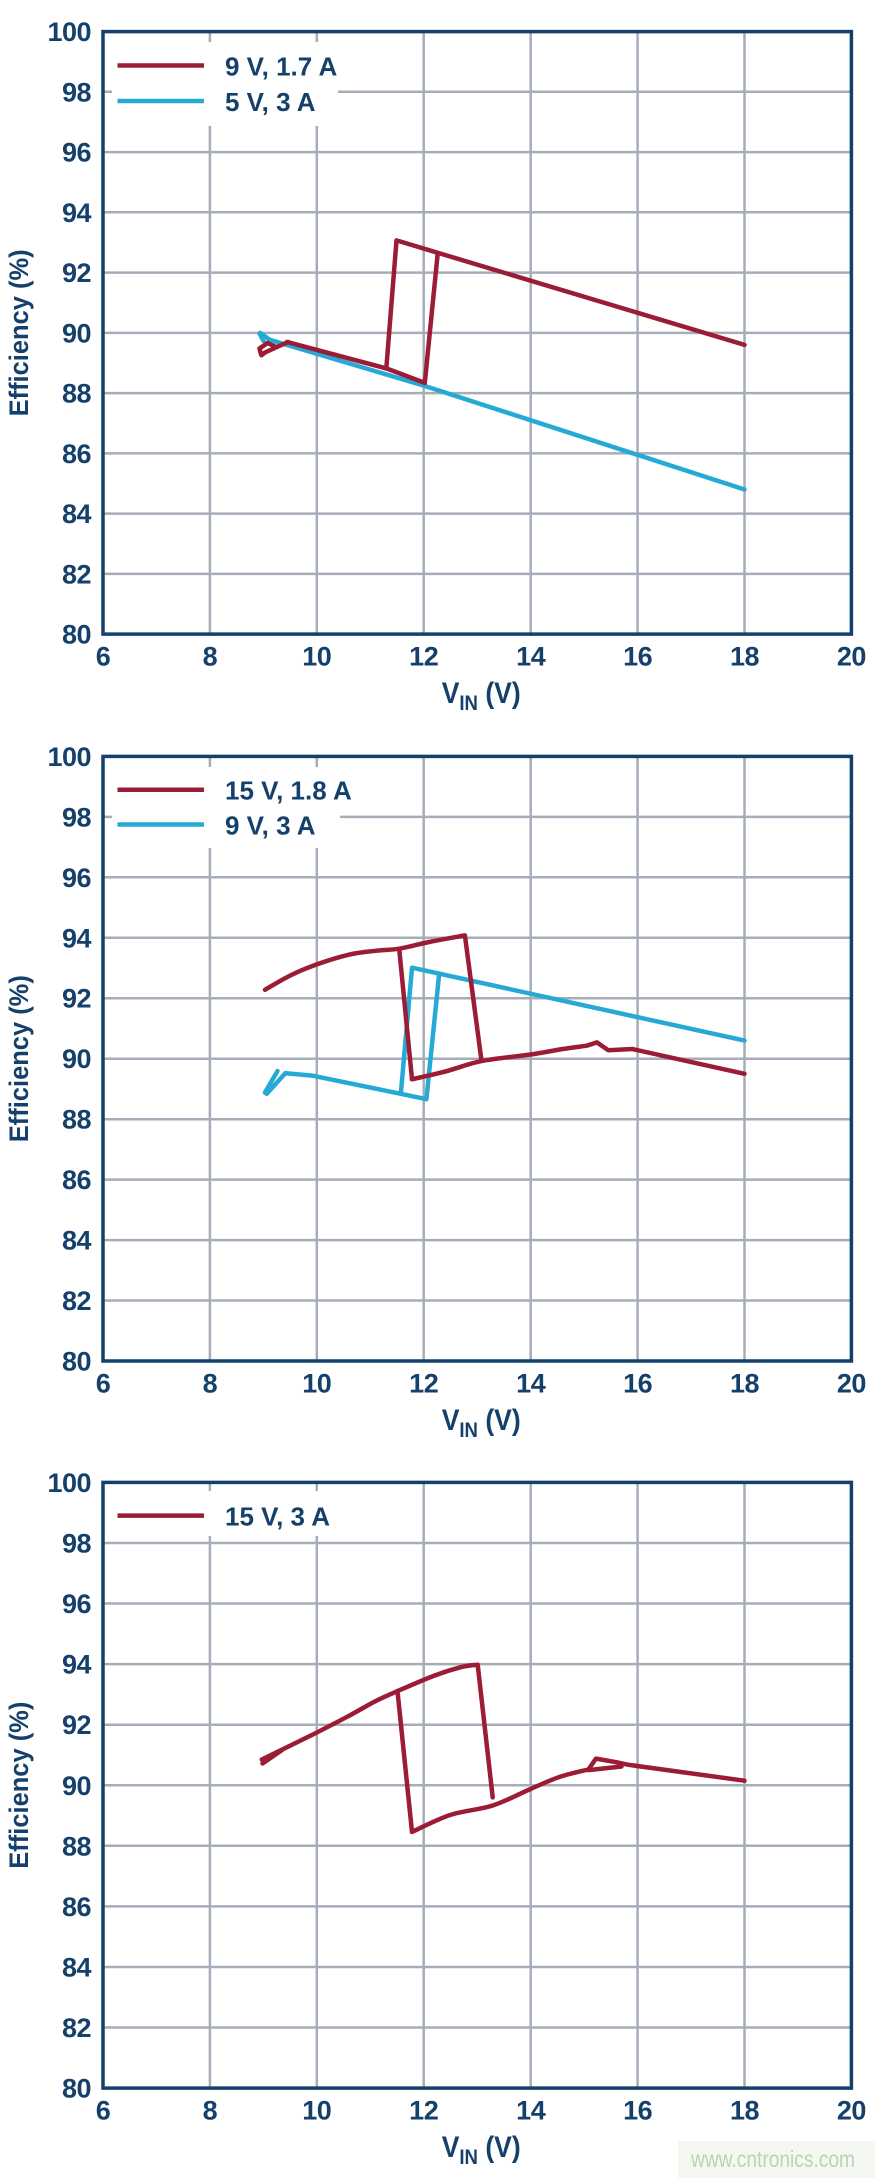 The height and width of the screenshot is (2178, 875). I want to click on svg-text: www.cntronics.com, so click(772, 2159).